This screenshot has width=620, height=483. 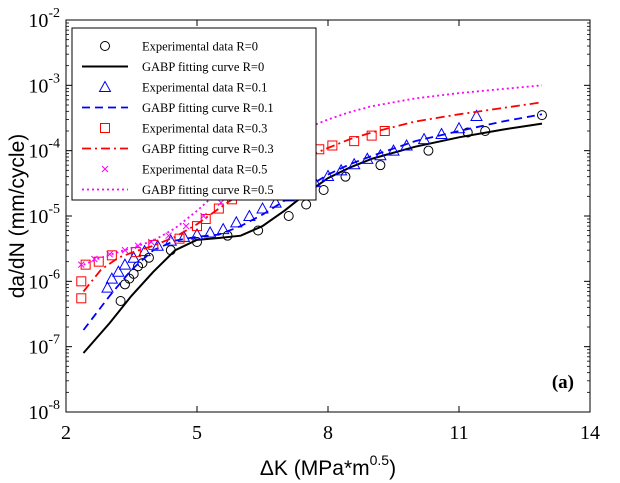 What do you see at coordinates (328, 433) in the screenshot?
I see `x-tick-label: 8` at bounding box center [328, 433].